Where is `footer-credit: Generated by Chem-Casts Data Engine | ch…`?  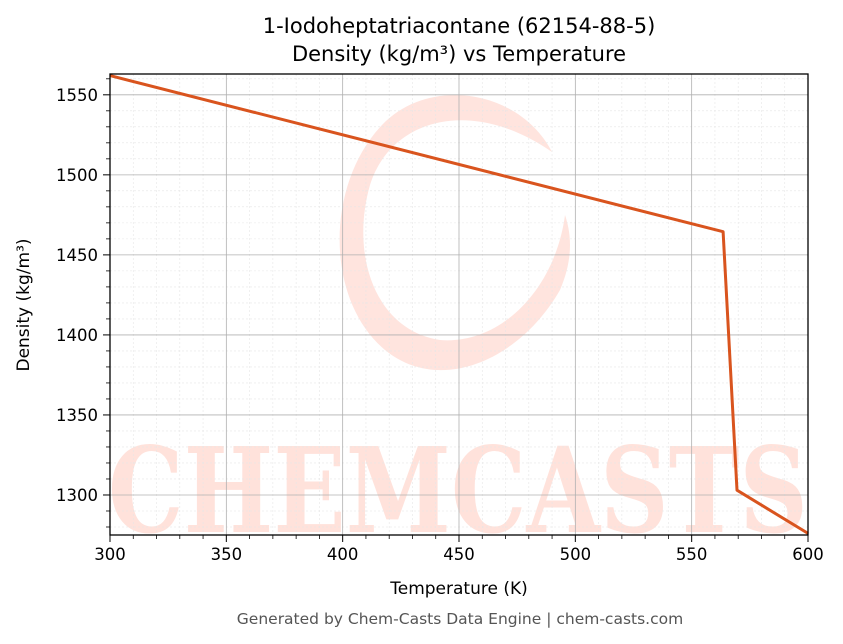 footer-credit: Generated by Chem-Casts Data Engine | ch… is located at coordinates (460, 619).